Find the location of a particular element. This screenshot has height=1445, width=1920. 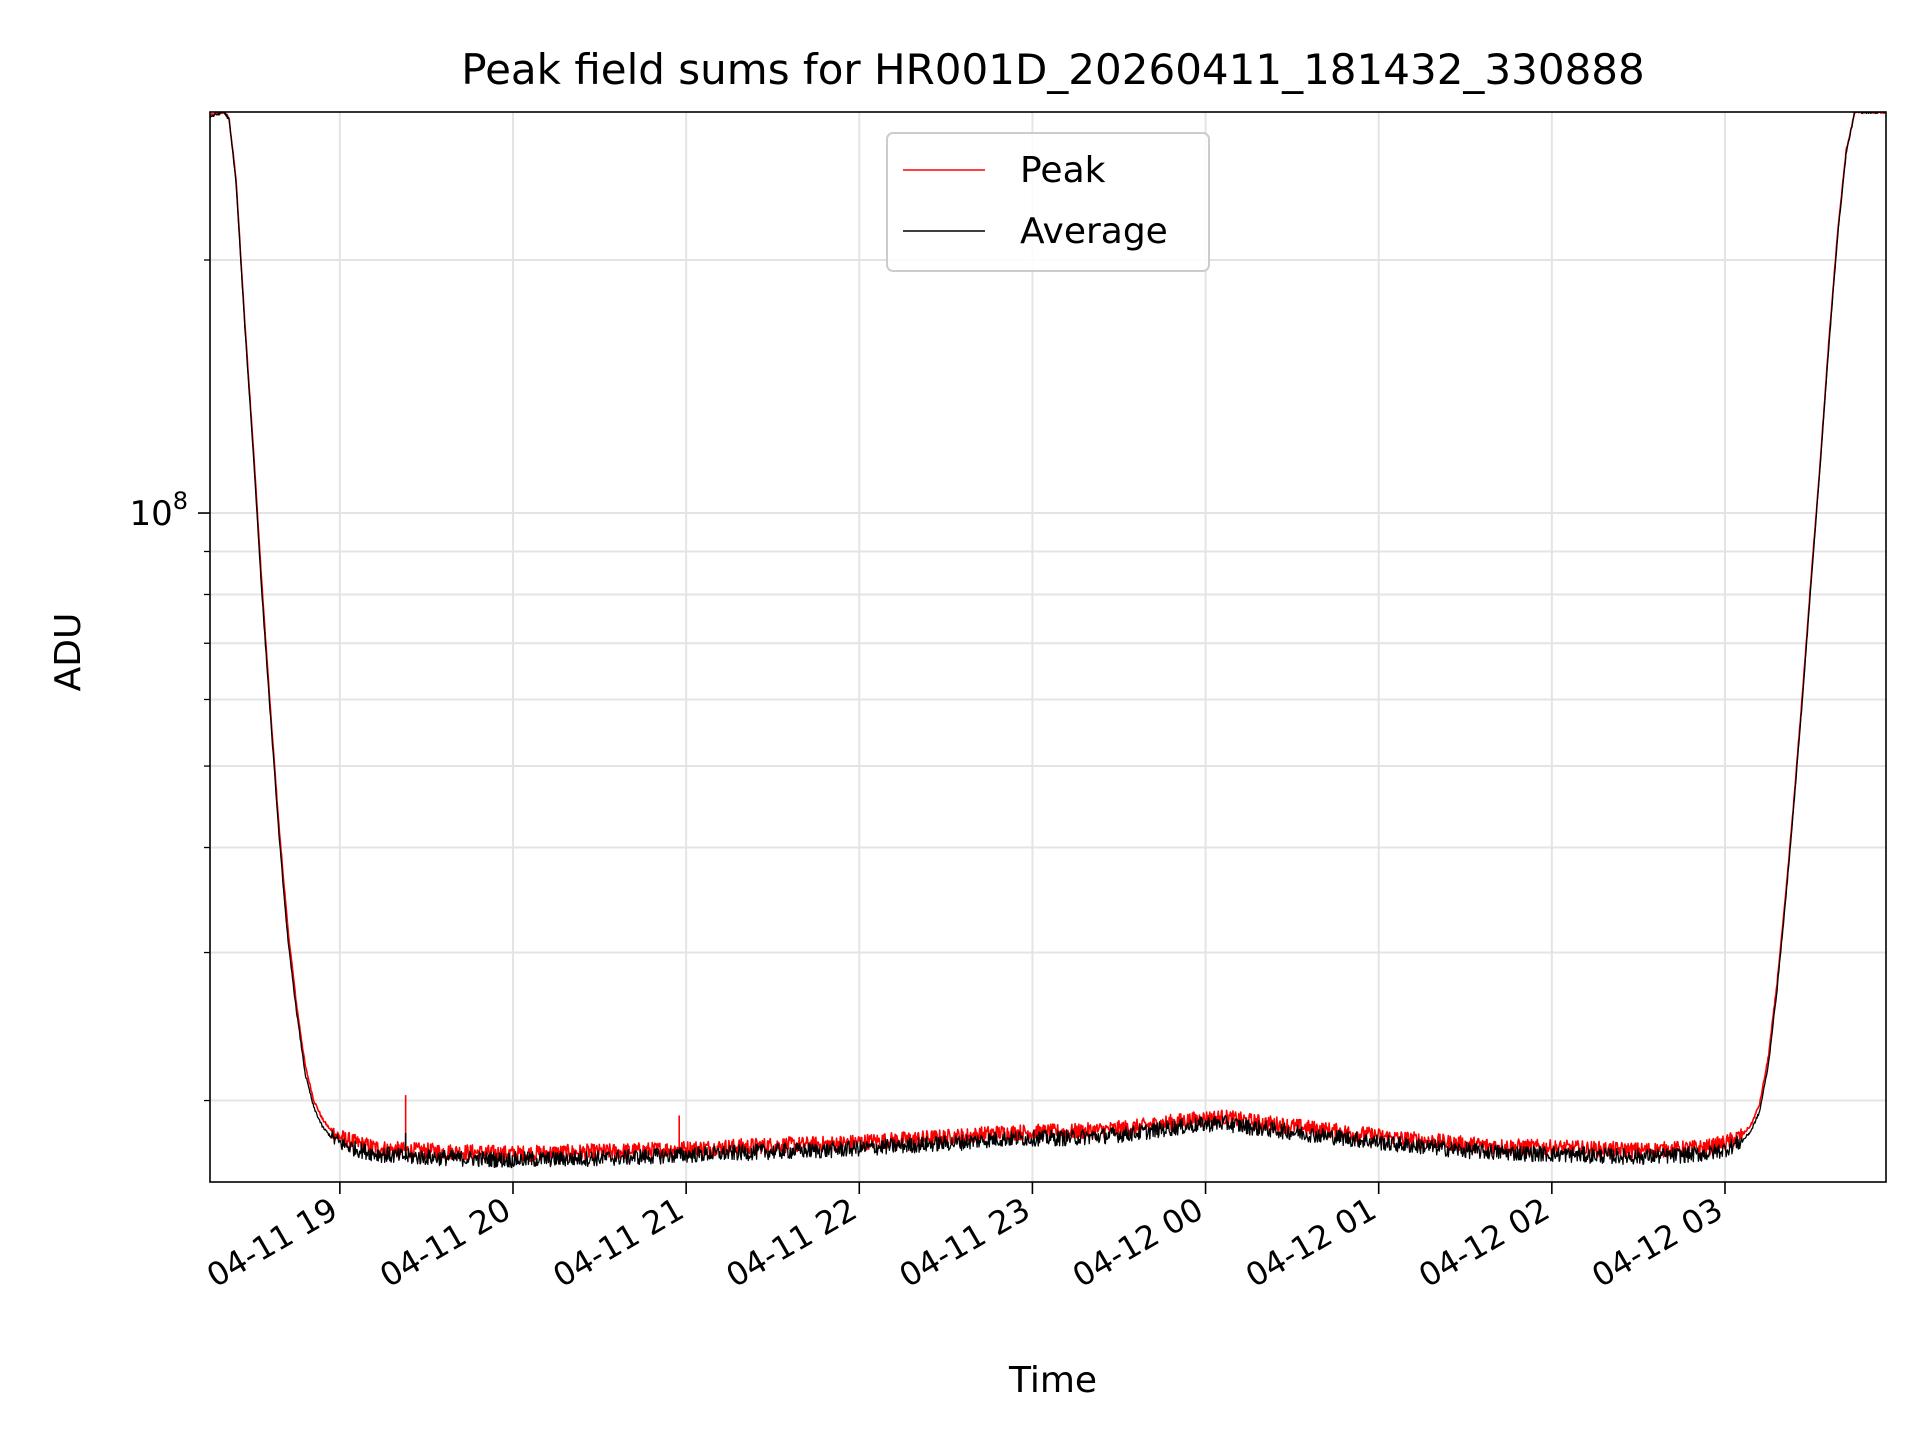

y-tick-label: 108 is located at coordinates (158, 510).